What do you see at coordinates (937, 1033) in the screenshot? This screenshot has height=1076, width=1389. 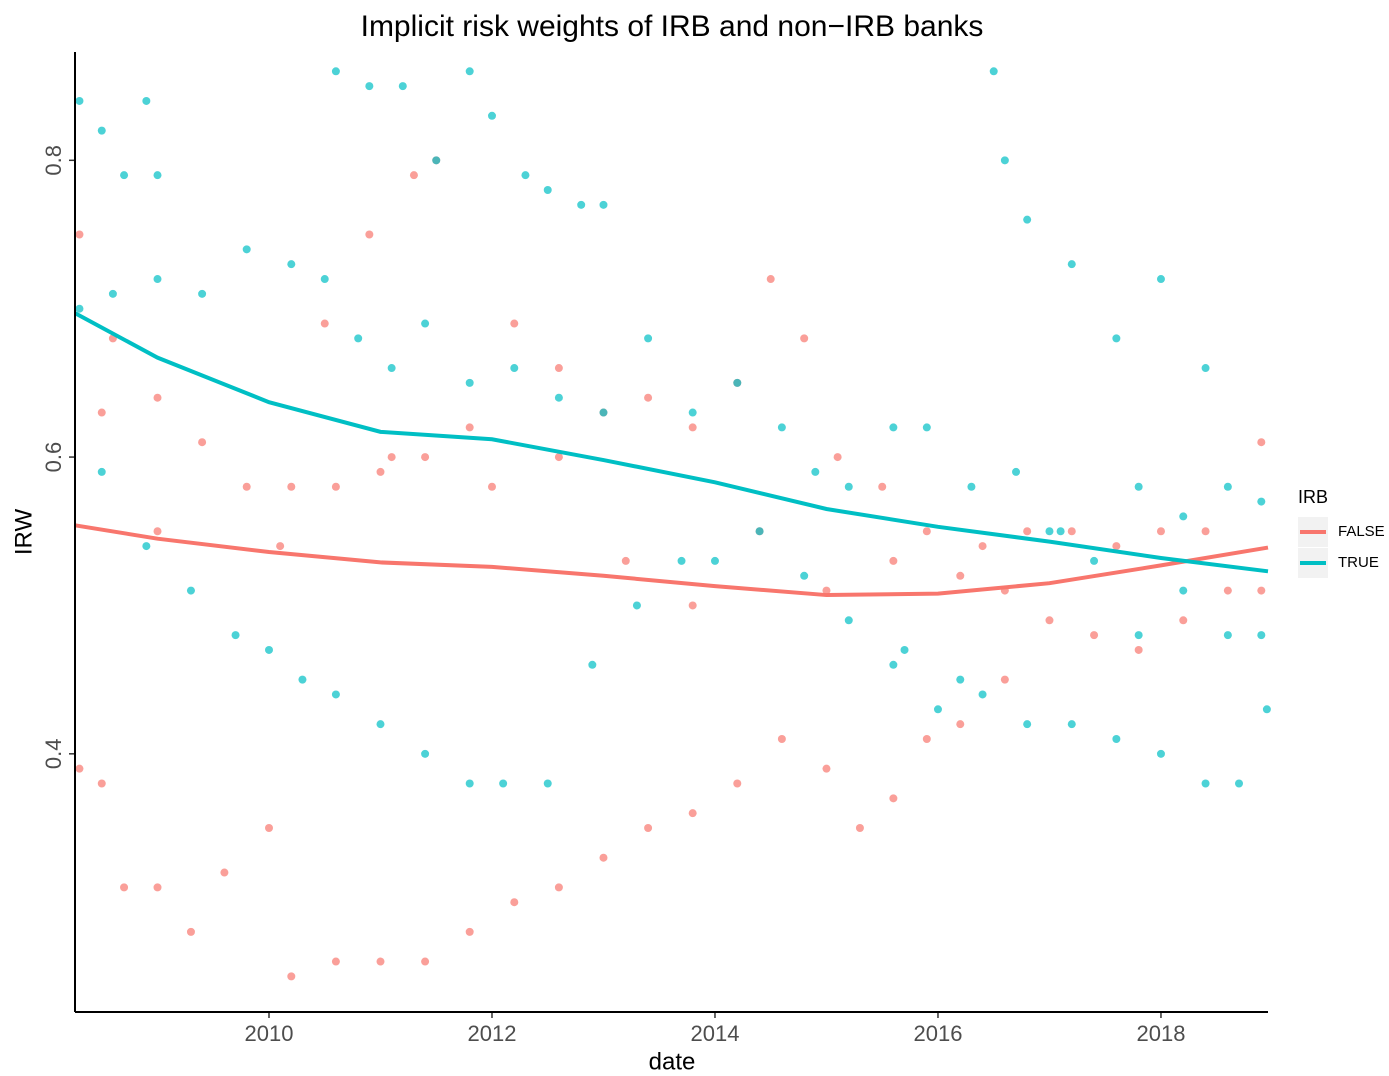 I see `x-tick-label: 2016` at bounding box center [937, 1033].